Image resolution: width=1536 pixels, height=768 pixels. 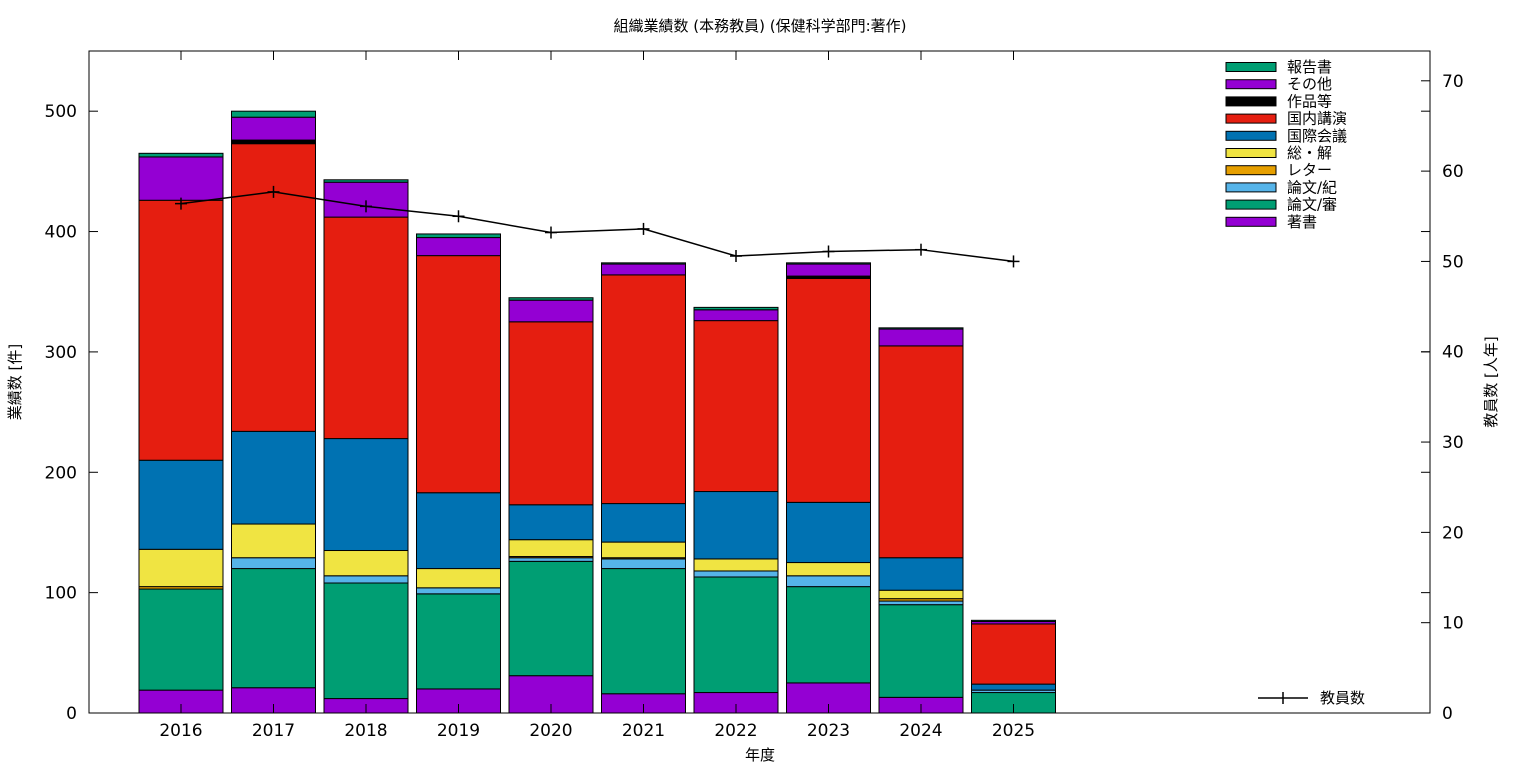 What do you see at coordinates (597, 226) in the screenshot?
I see `staff-line-layer` at bounding box center [597, 226].